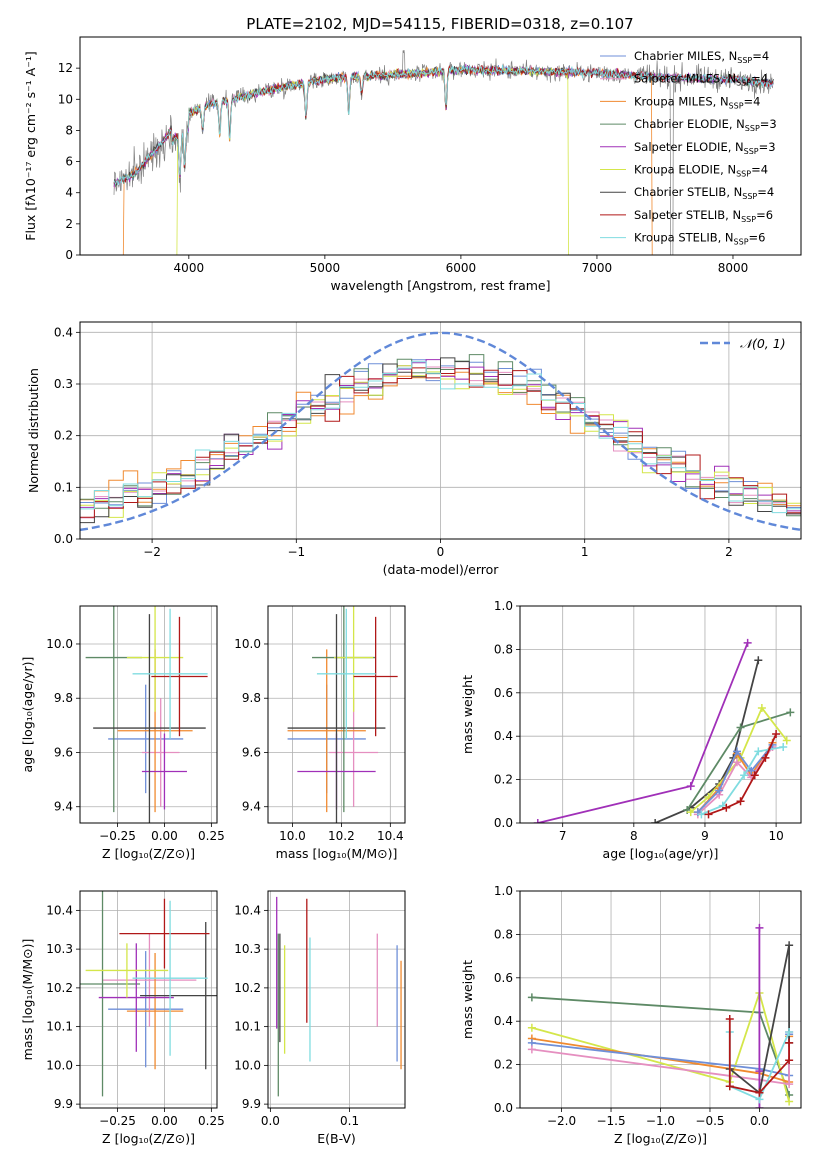  Describe the element at coordinates (63, 487) in the screenshot. I see `y-tick-label: 0.1` at that location.